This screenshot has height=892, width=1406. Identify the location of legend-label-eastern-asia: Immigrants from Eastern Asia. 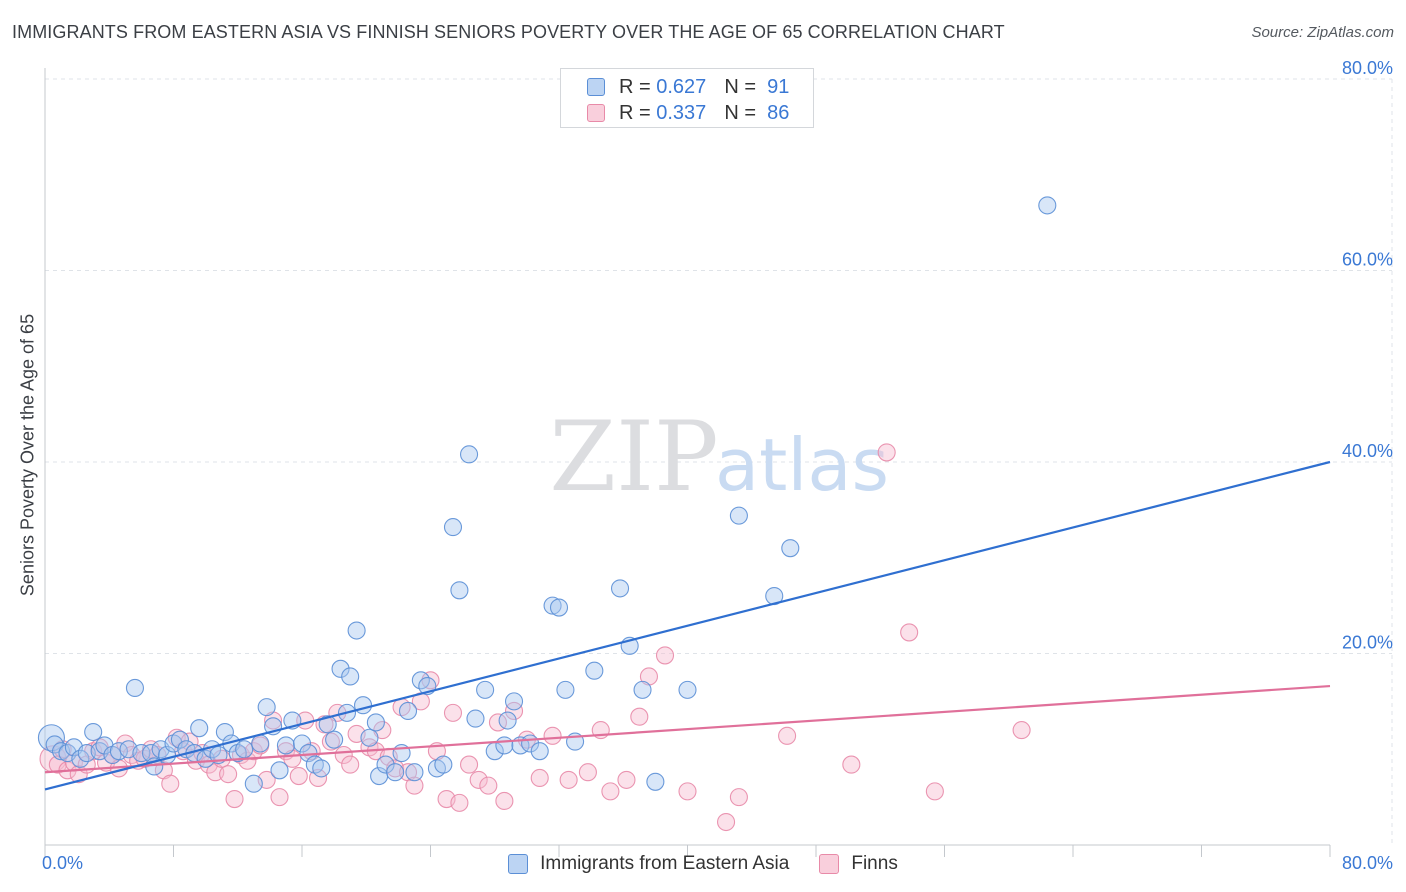
(665, 863).